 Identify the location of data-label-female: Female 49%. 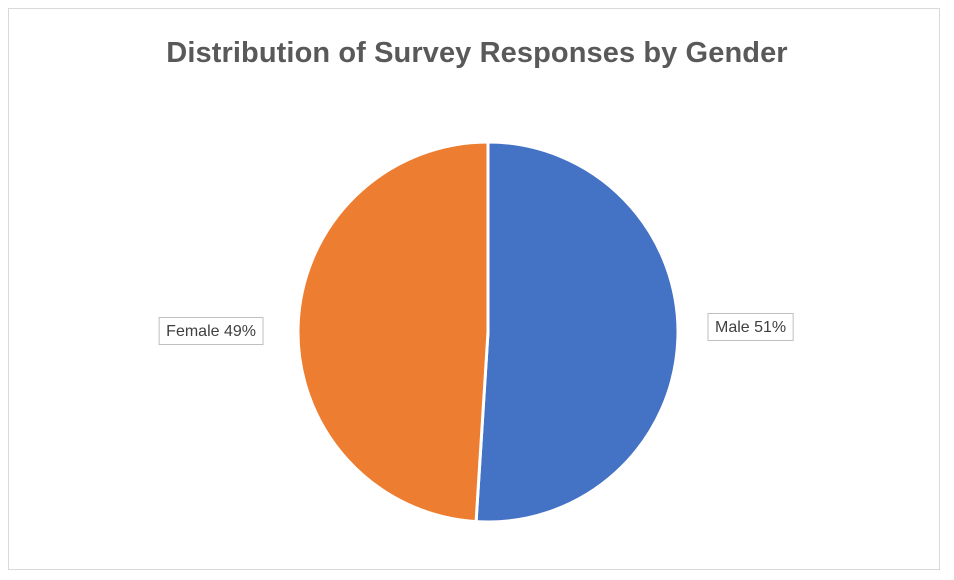
(211, 331).